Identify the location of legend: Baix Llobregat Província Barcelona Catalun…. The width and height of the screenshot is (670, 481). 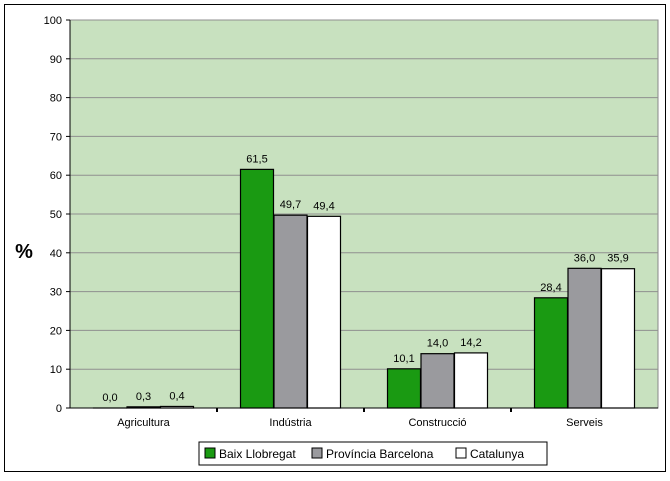
(373, 453).